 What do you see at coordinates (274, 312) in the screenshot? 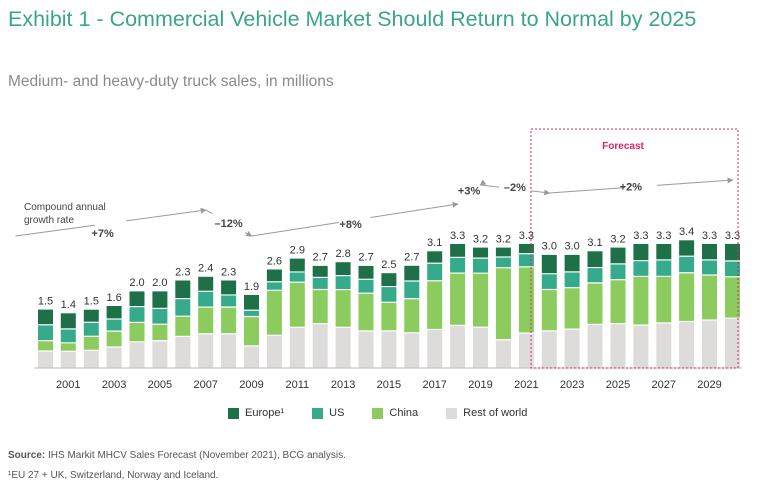
I see `bar-segment-china-2010` at bounding box center [274, 312].